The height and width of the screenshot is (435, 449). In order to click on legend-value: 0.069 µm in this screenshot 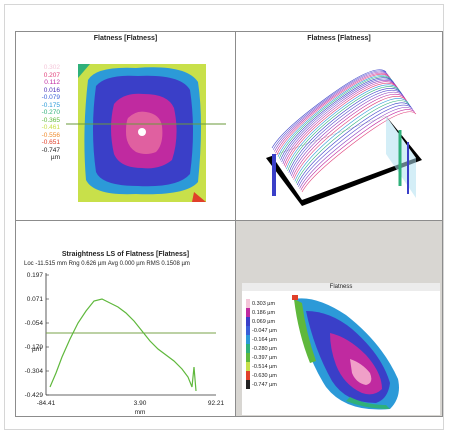, I will do `click(264, 321)`.